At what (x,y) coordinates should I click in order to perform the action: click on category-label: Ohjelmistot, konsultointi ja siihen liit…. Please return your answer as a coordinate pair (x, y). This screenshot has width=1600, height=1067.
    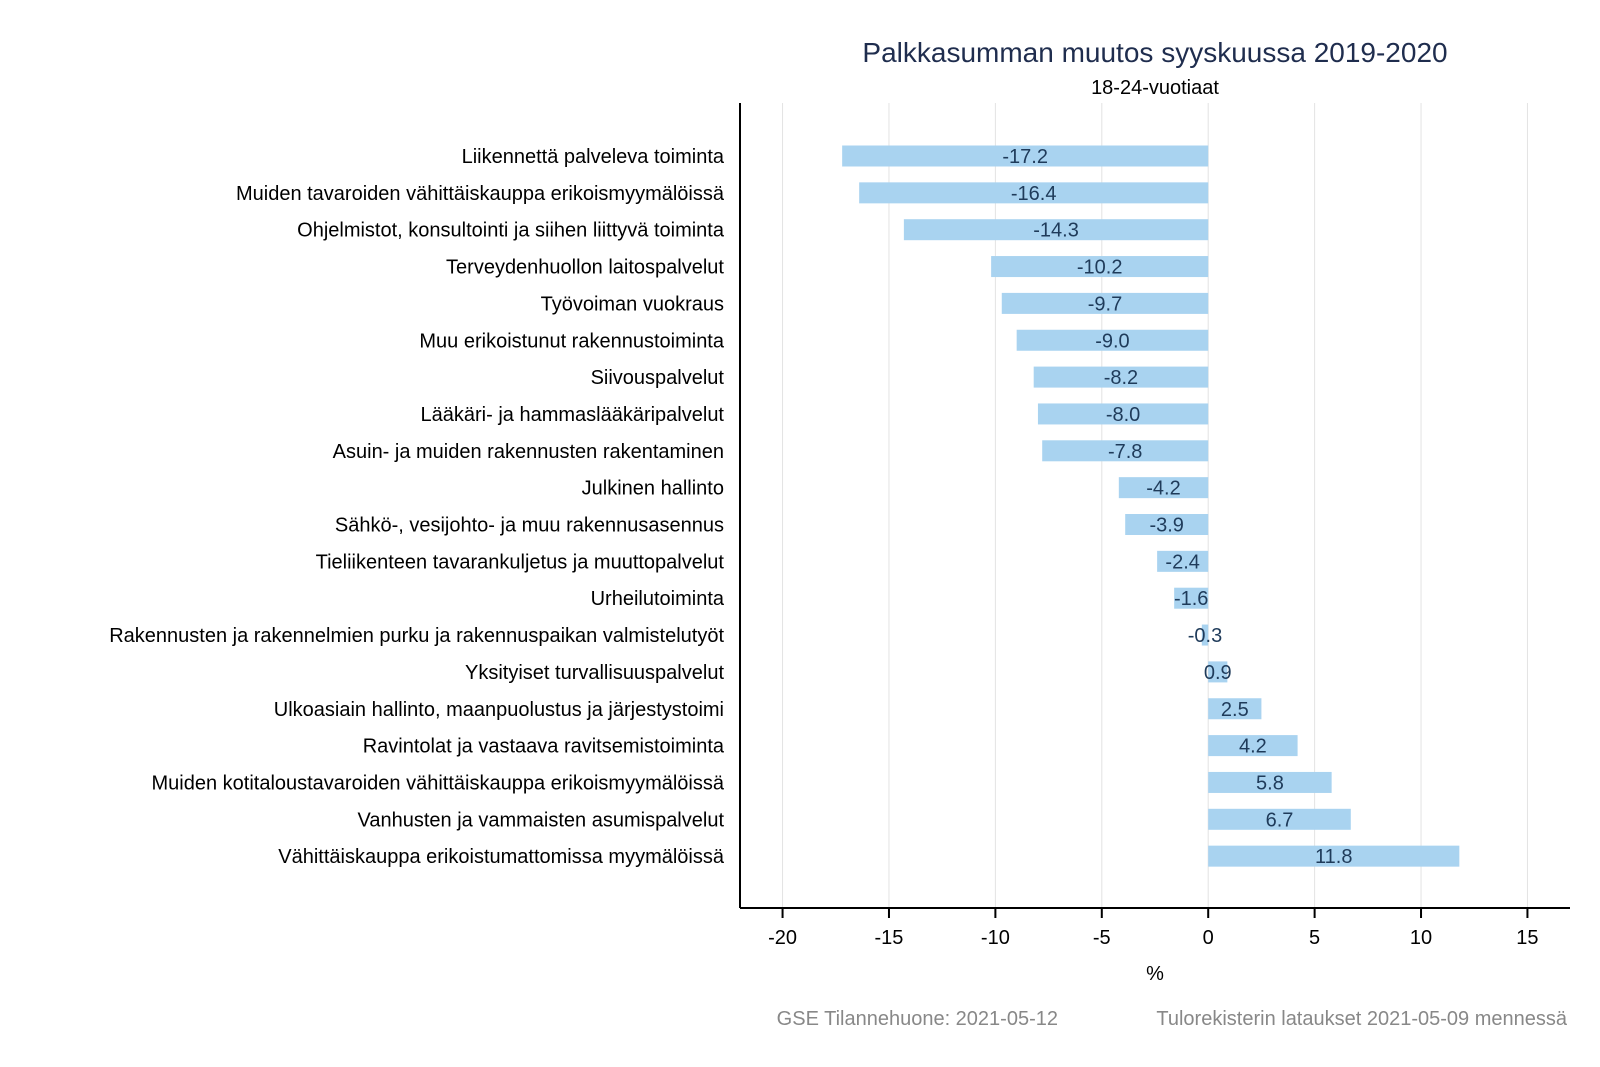
    Looking at the image, I should click on (511, 231).